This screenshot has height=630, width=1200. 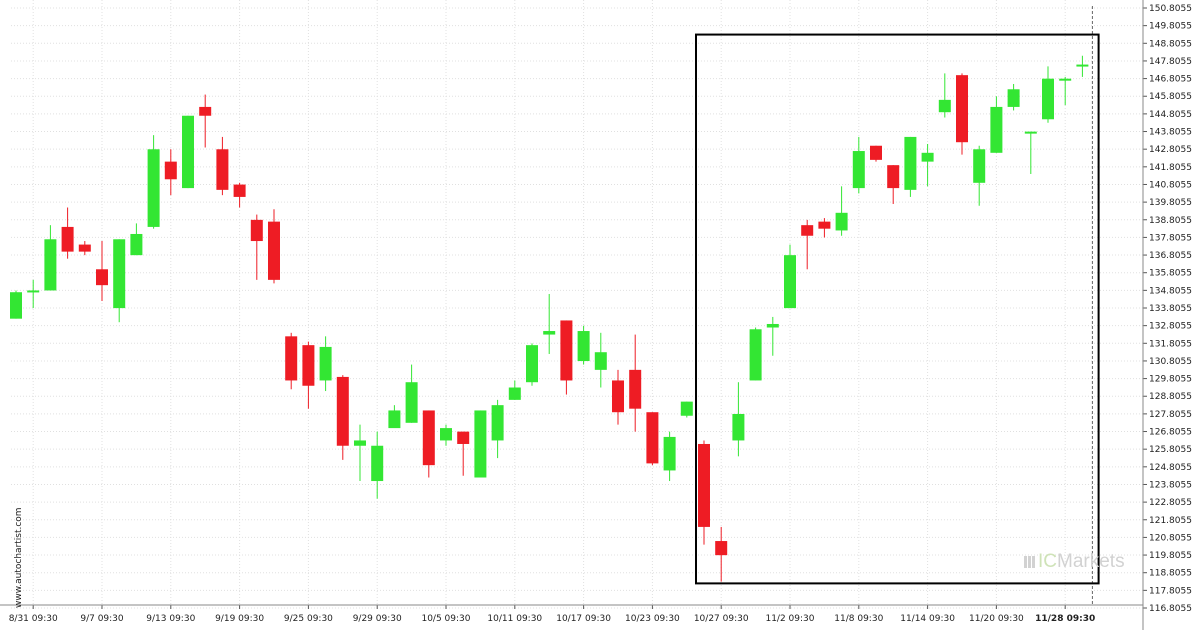 What do you see at coordinates (1170, 203) in the screenshot?
I see `y-tick-label: 139.8055` at bounding box center [1170, 203].